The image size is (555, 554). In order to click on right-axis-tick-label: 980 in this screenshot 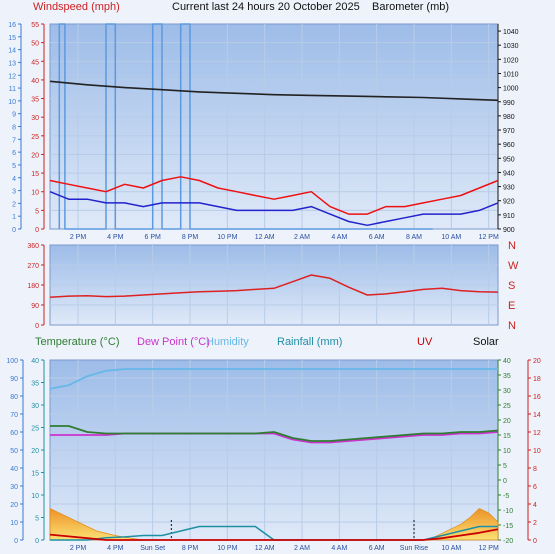, I will do `click(509, 117)`.